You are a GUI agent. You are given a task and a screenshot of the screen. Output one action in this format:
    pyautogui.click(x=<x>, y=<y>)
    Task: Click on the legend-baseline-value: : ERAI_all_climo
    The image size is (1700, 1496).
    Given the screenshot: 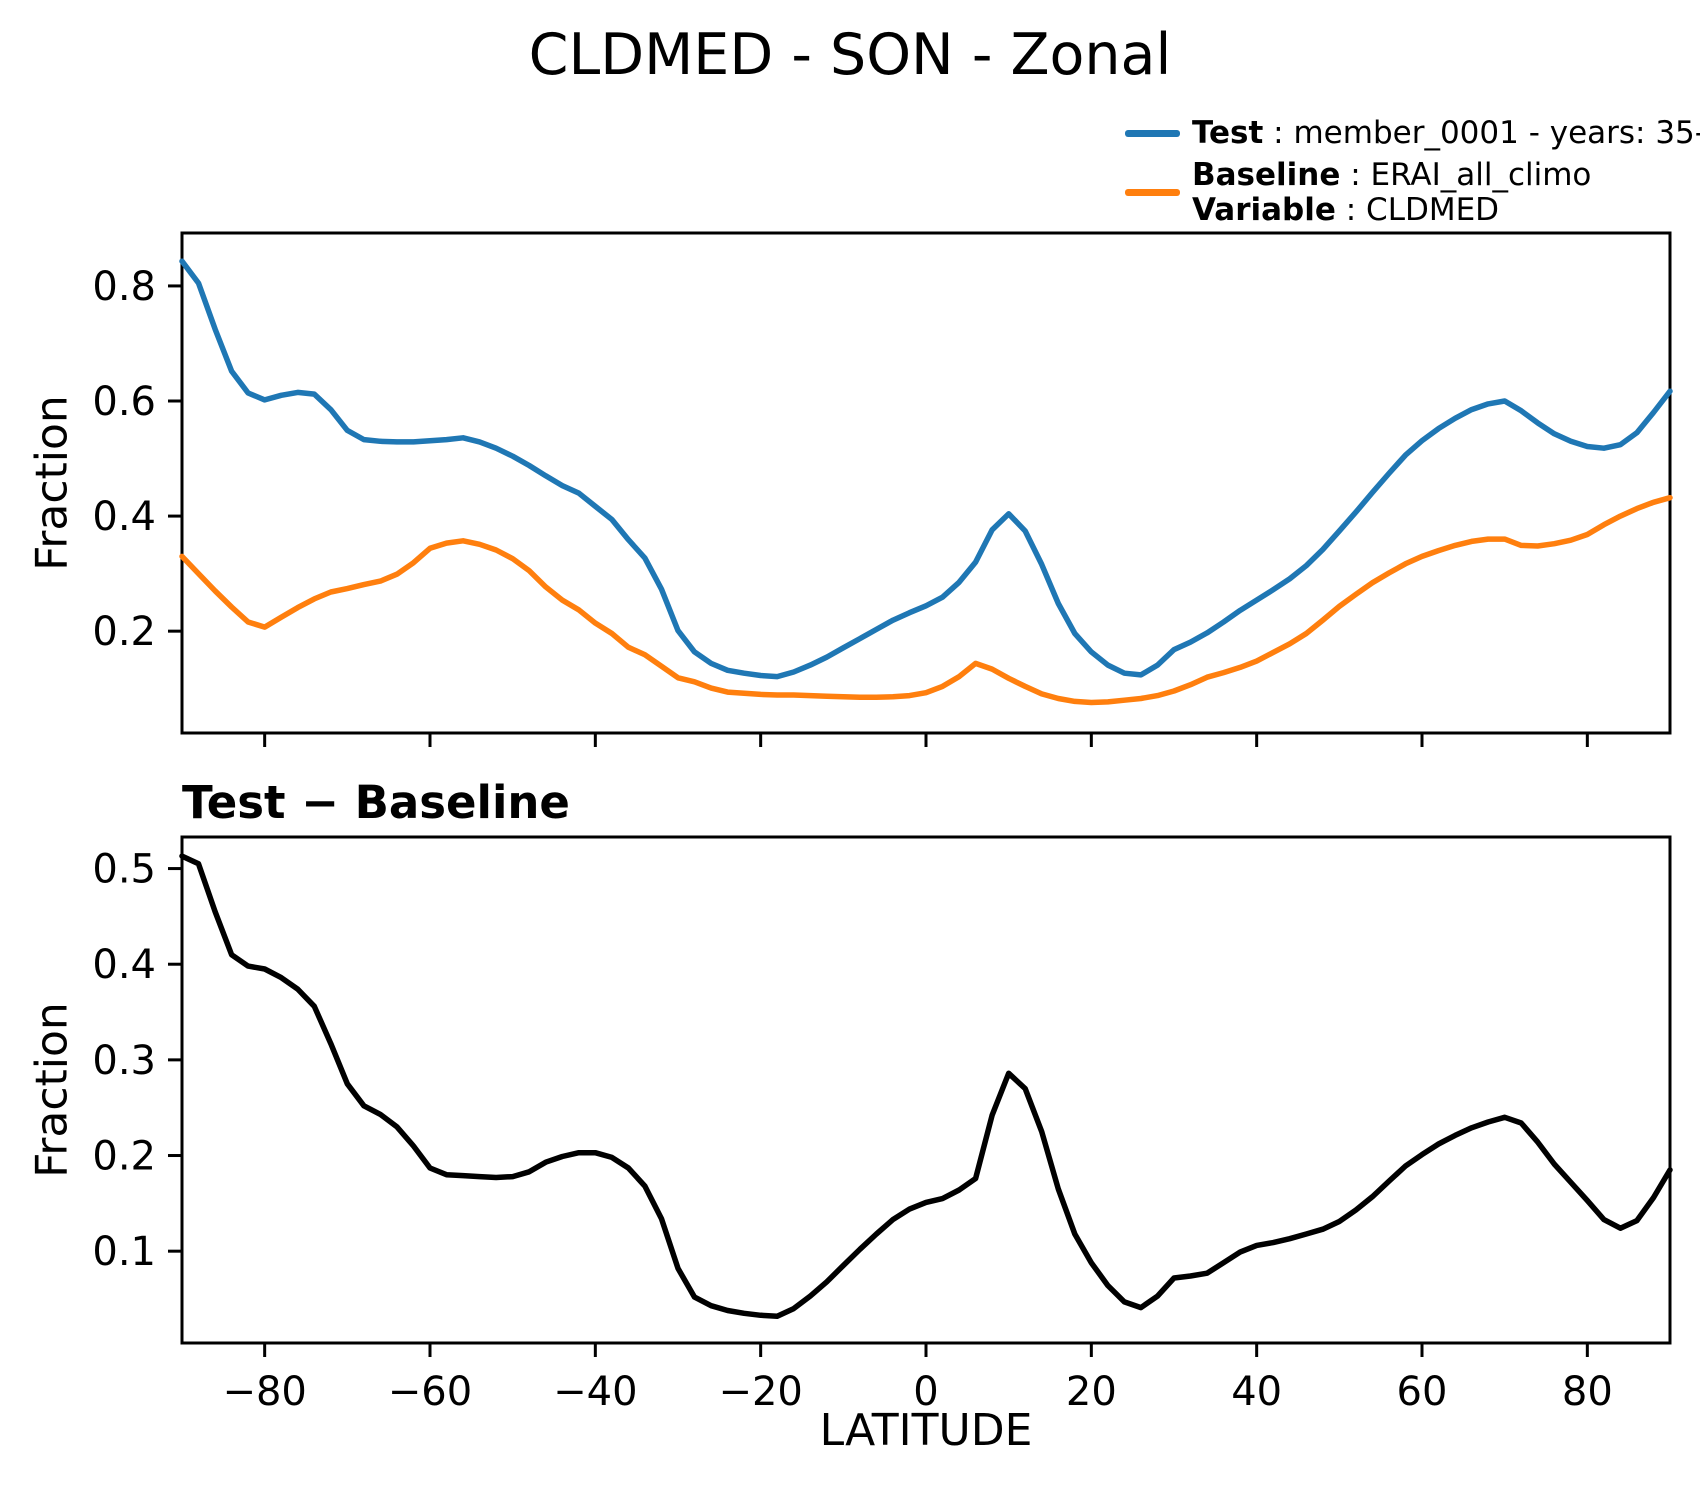 What is the action you would take?
    pyautogui.click(x=1466, y=175)
    